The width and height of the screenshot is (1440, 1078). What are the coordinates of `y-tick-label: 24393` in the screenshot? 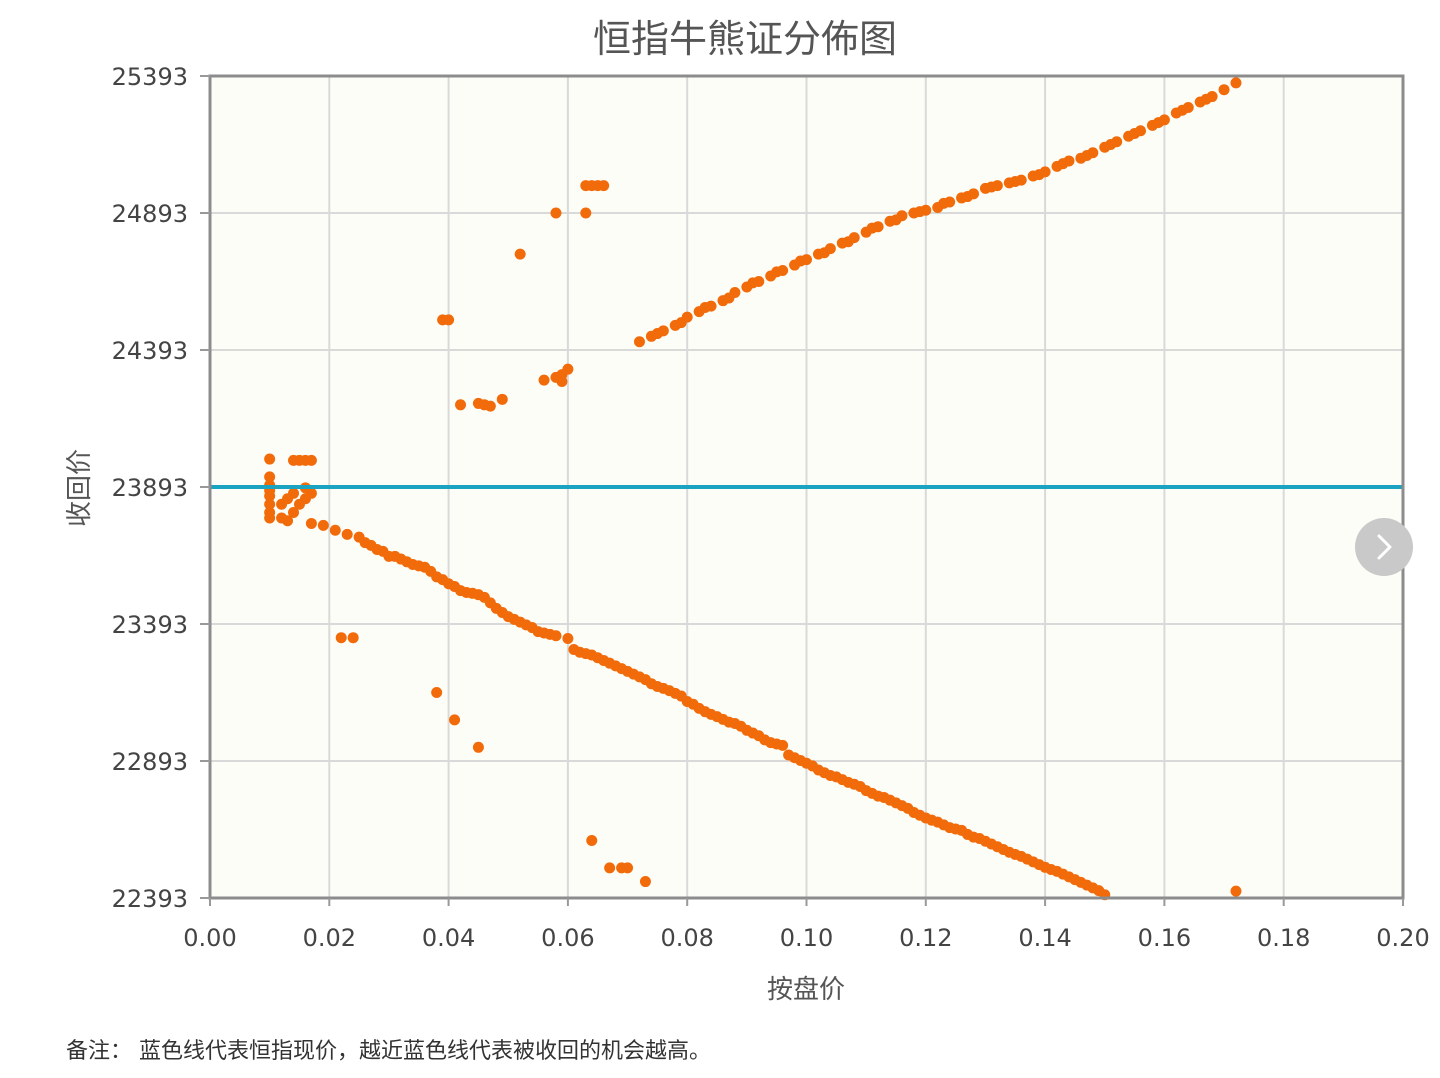 It's located at (150, 351).